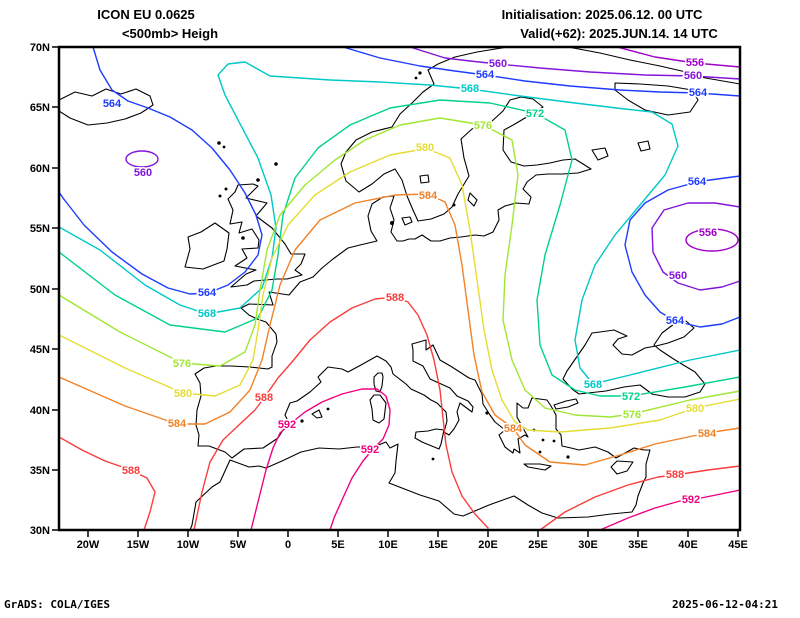 The width and height of the screenshot is (800, 618). Describe the element at coordinates (669, 509) in the screenshot. I see `contour-592-southeast` at that location.